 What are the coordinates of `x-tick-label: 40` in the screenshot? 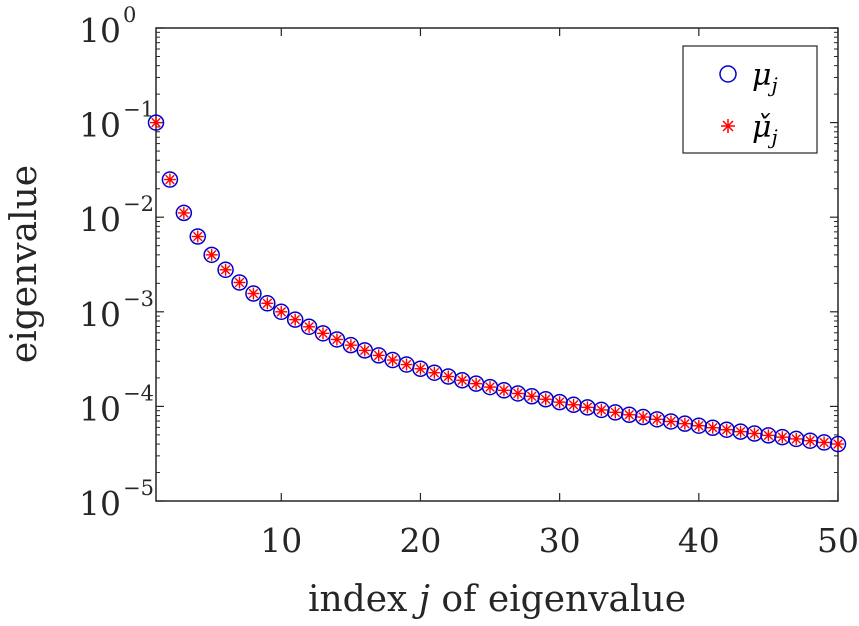 It's located at (699, 540).